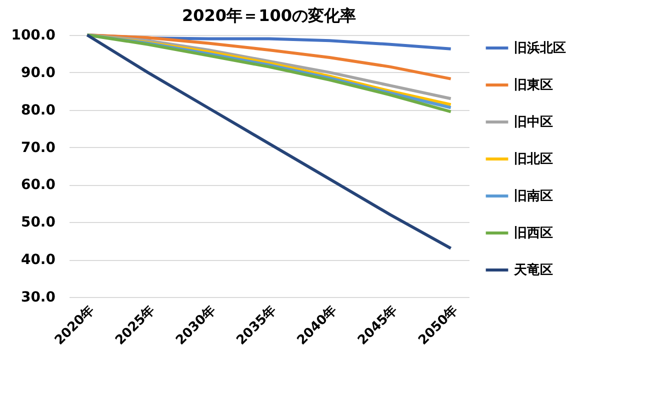 Image resolution: width=656 pixels, height=412 pixels. I want to click on legend-label: 旧浜北区, so click(540, 48).